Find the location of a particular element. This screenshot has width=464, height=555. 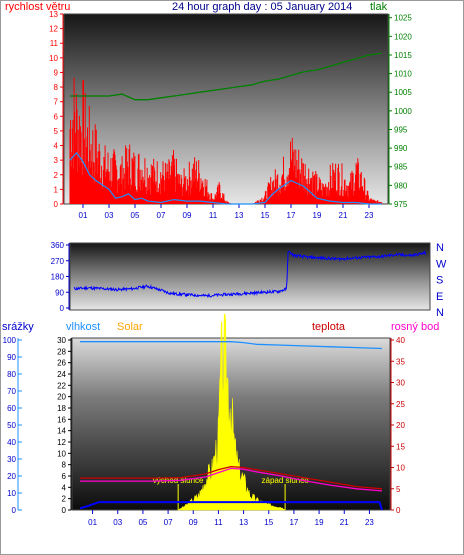

temperature-tick-label: 10 is located at coordinates (400, 468).